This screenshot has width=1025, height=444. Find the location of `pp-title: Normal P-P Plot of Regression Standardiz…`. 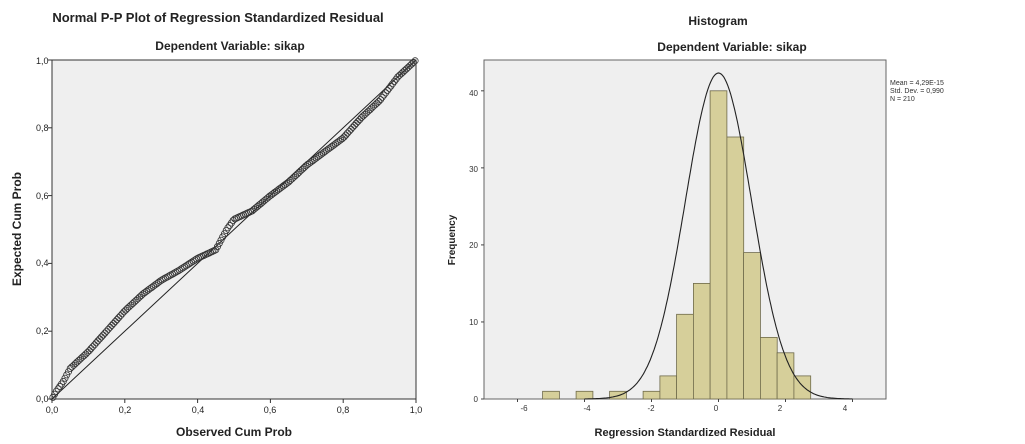

pp-title: Normal P-P Plot of Regression Standardiz… is located at coordinates (217, 17).